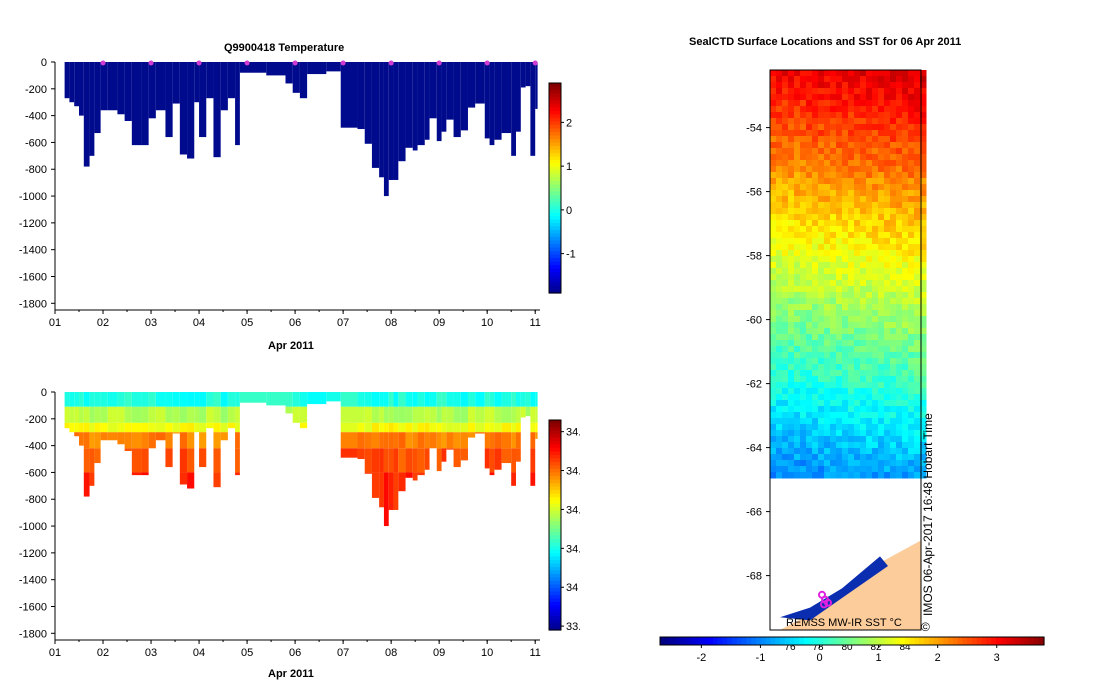 The width and height of the screenshot is (1099, 700). Describe the element at coordinates (754, 577) in the screenshot. I see `map-lat-label: -68` at that location.